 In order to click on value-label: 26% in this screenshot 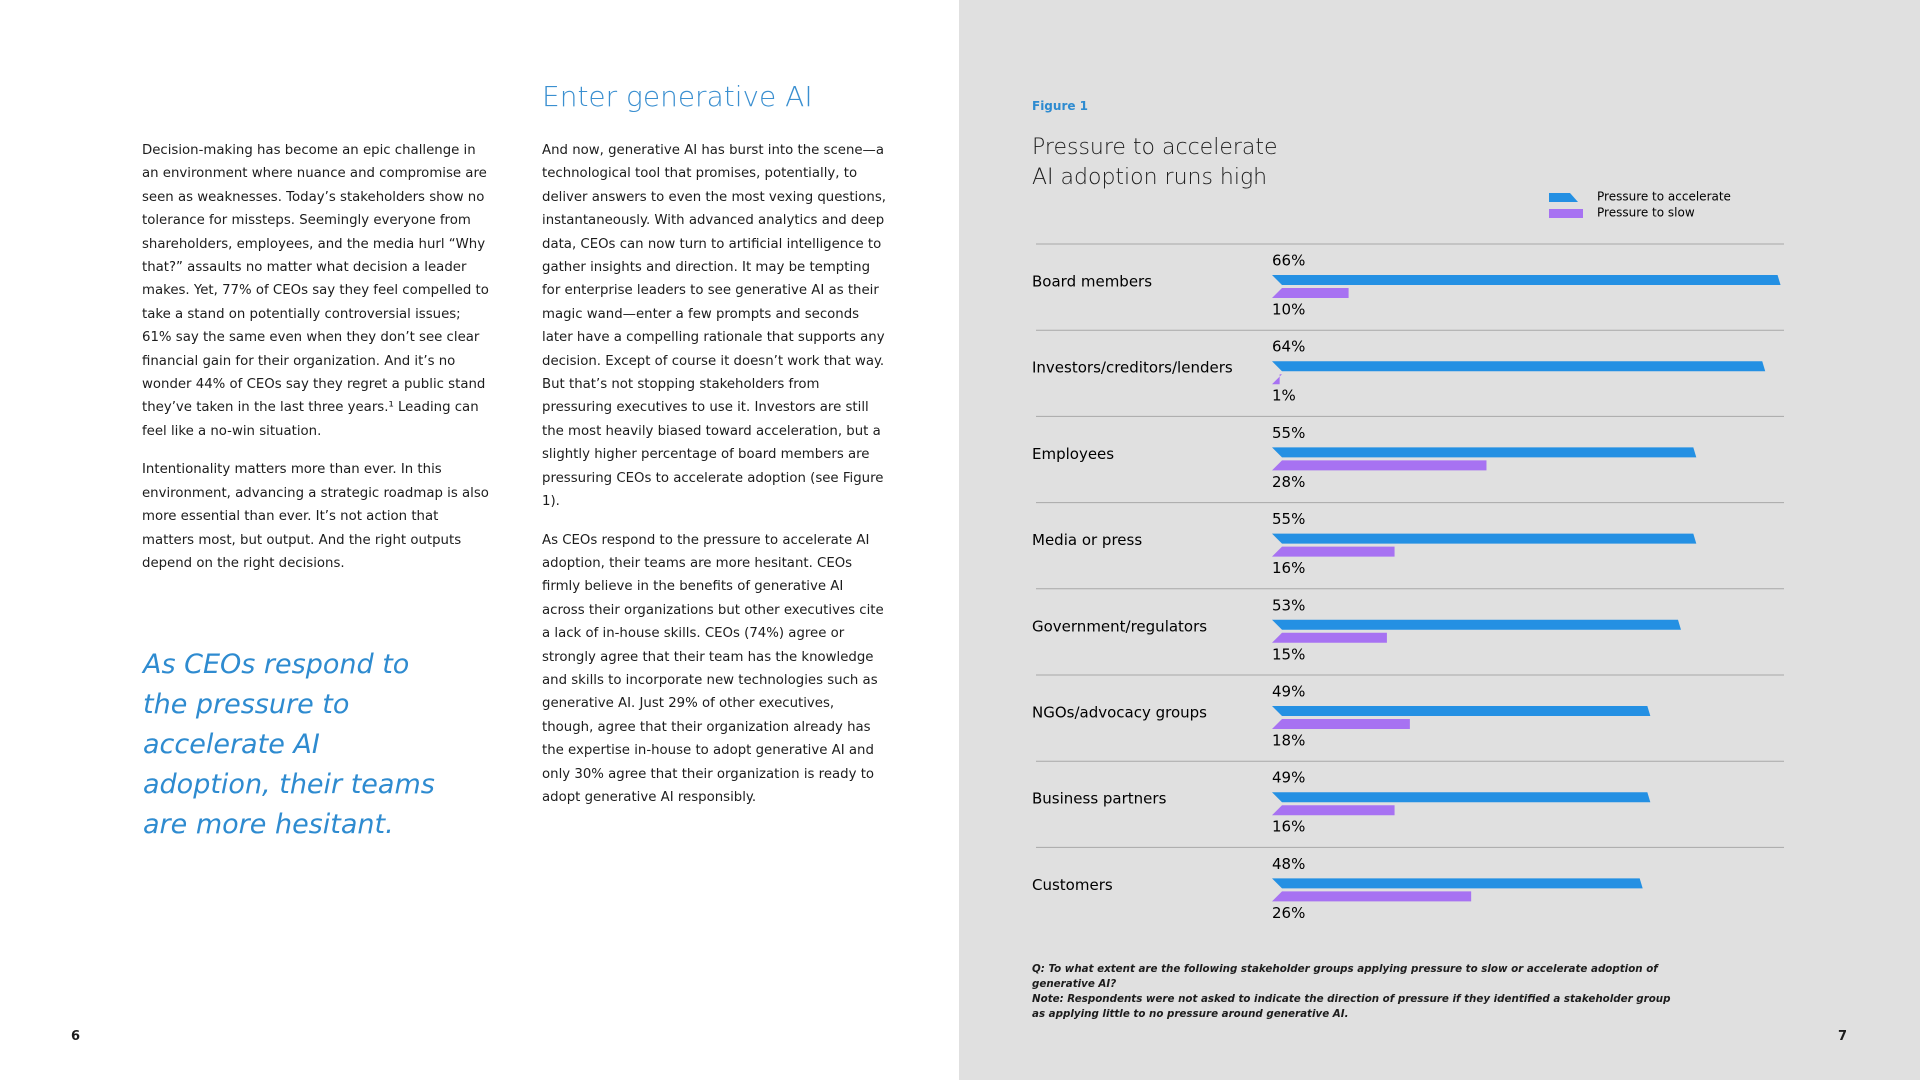, I will do `click(1288, 913)`.